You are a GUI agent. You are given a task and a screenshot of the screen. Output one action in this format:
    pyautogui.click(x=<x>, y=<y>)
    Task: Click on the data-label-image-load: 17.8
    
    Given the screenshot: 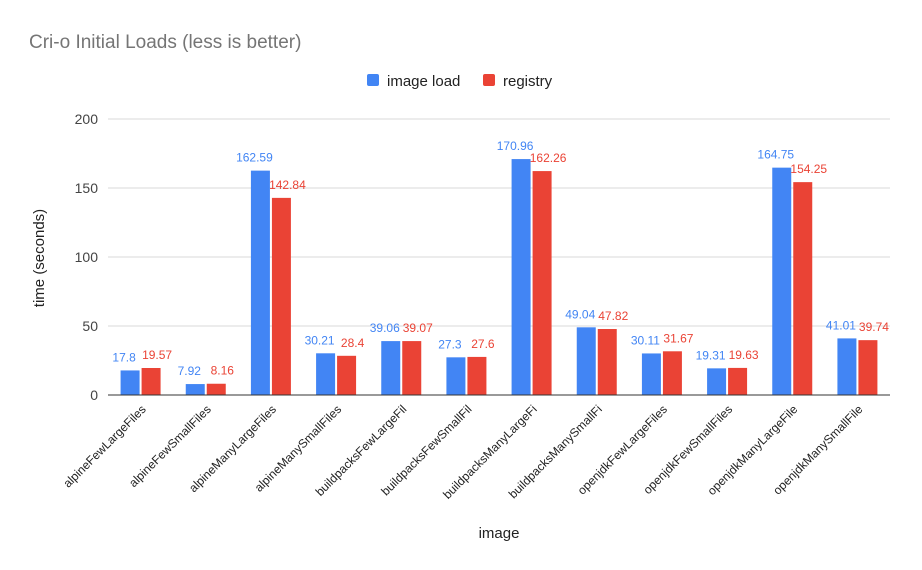 What is the action you would take?
    pyautogui.click(x=124, y=357)
    